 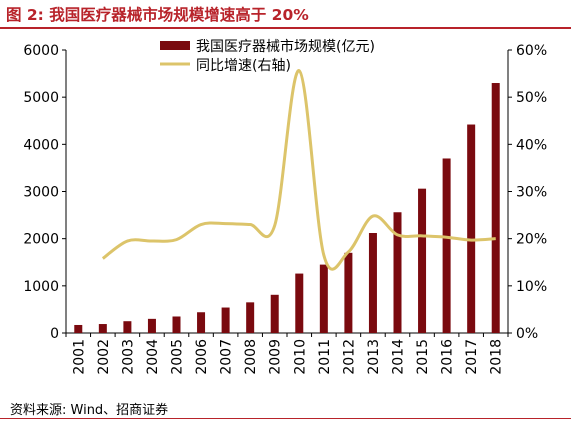 What do you see at coordinates (102, 328) in the screenshot?
I see `bar-2002` at bounding box center [102, 328].